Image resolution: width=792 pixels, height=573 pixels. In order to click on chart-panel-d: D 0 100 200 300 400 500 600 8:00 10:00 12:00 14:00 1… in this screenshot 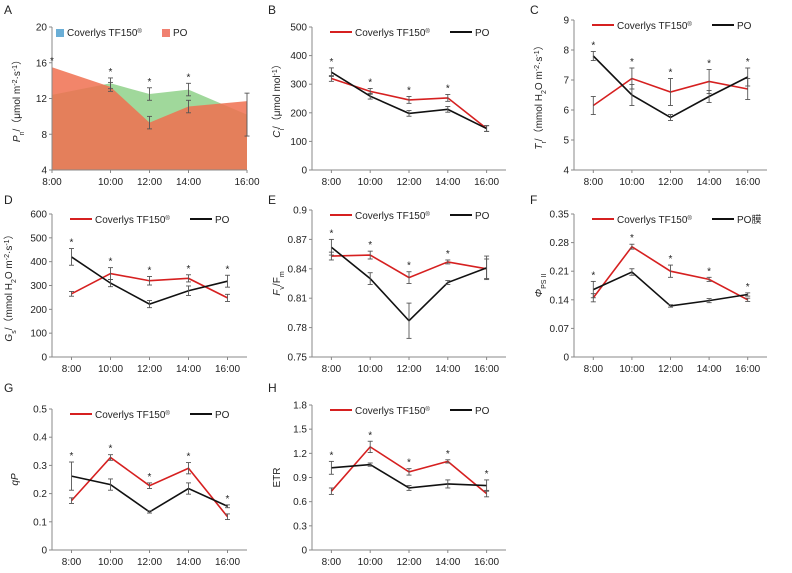, I will do `click(125, 284)`.